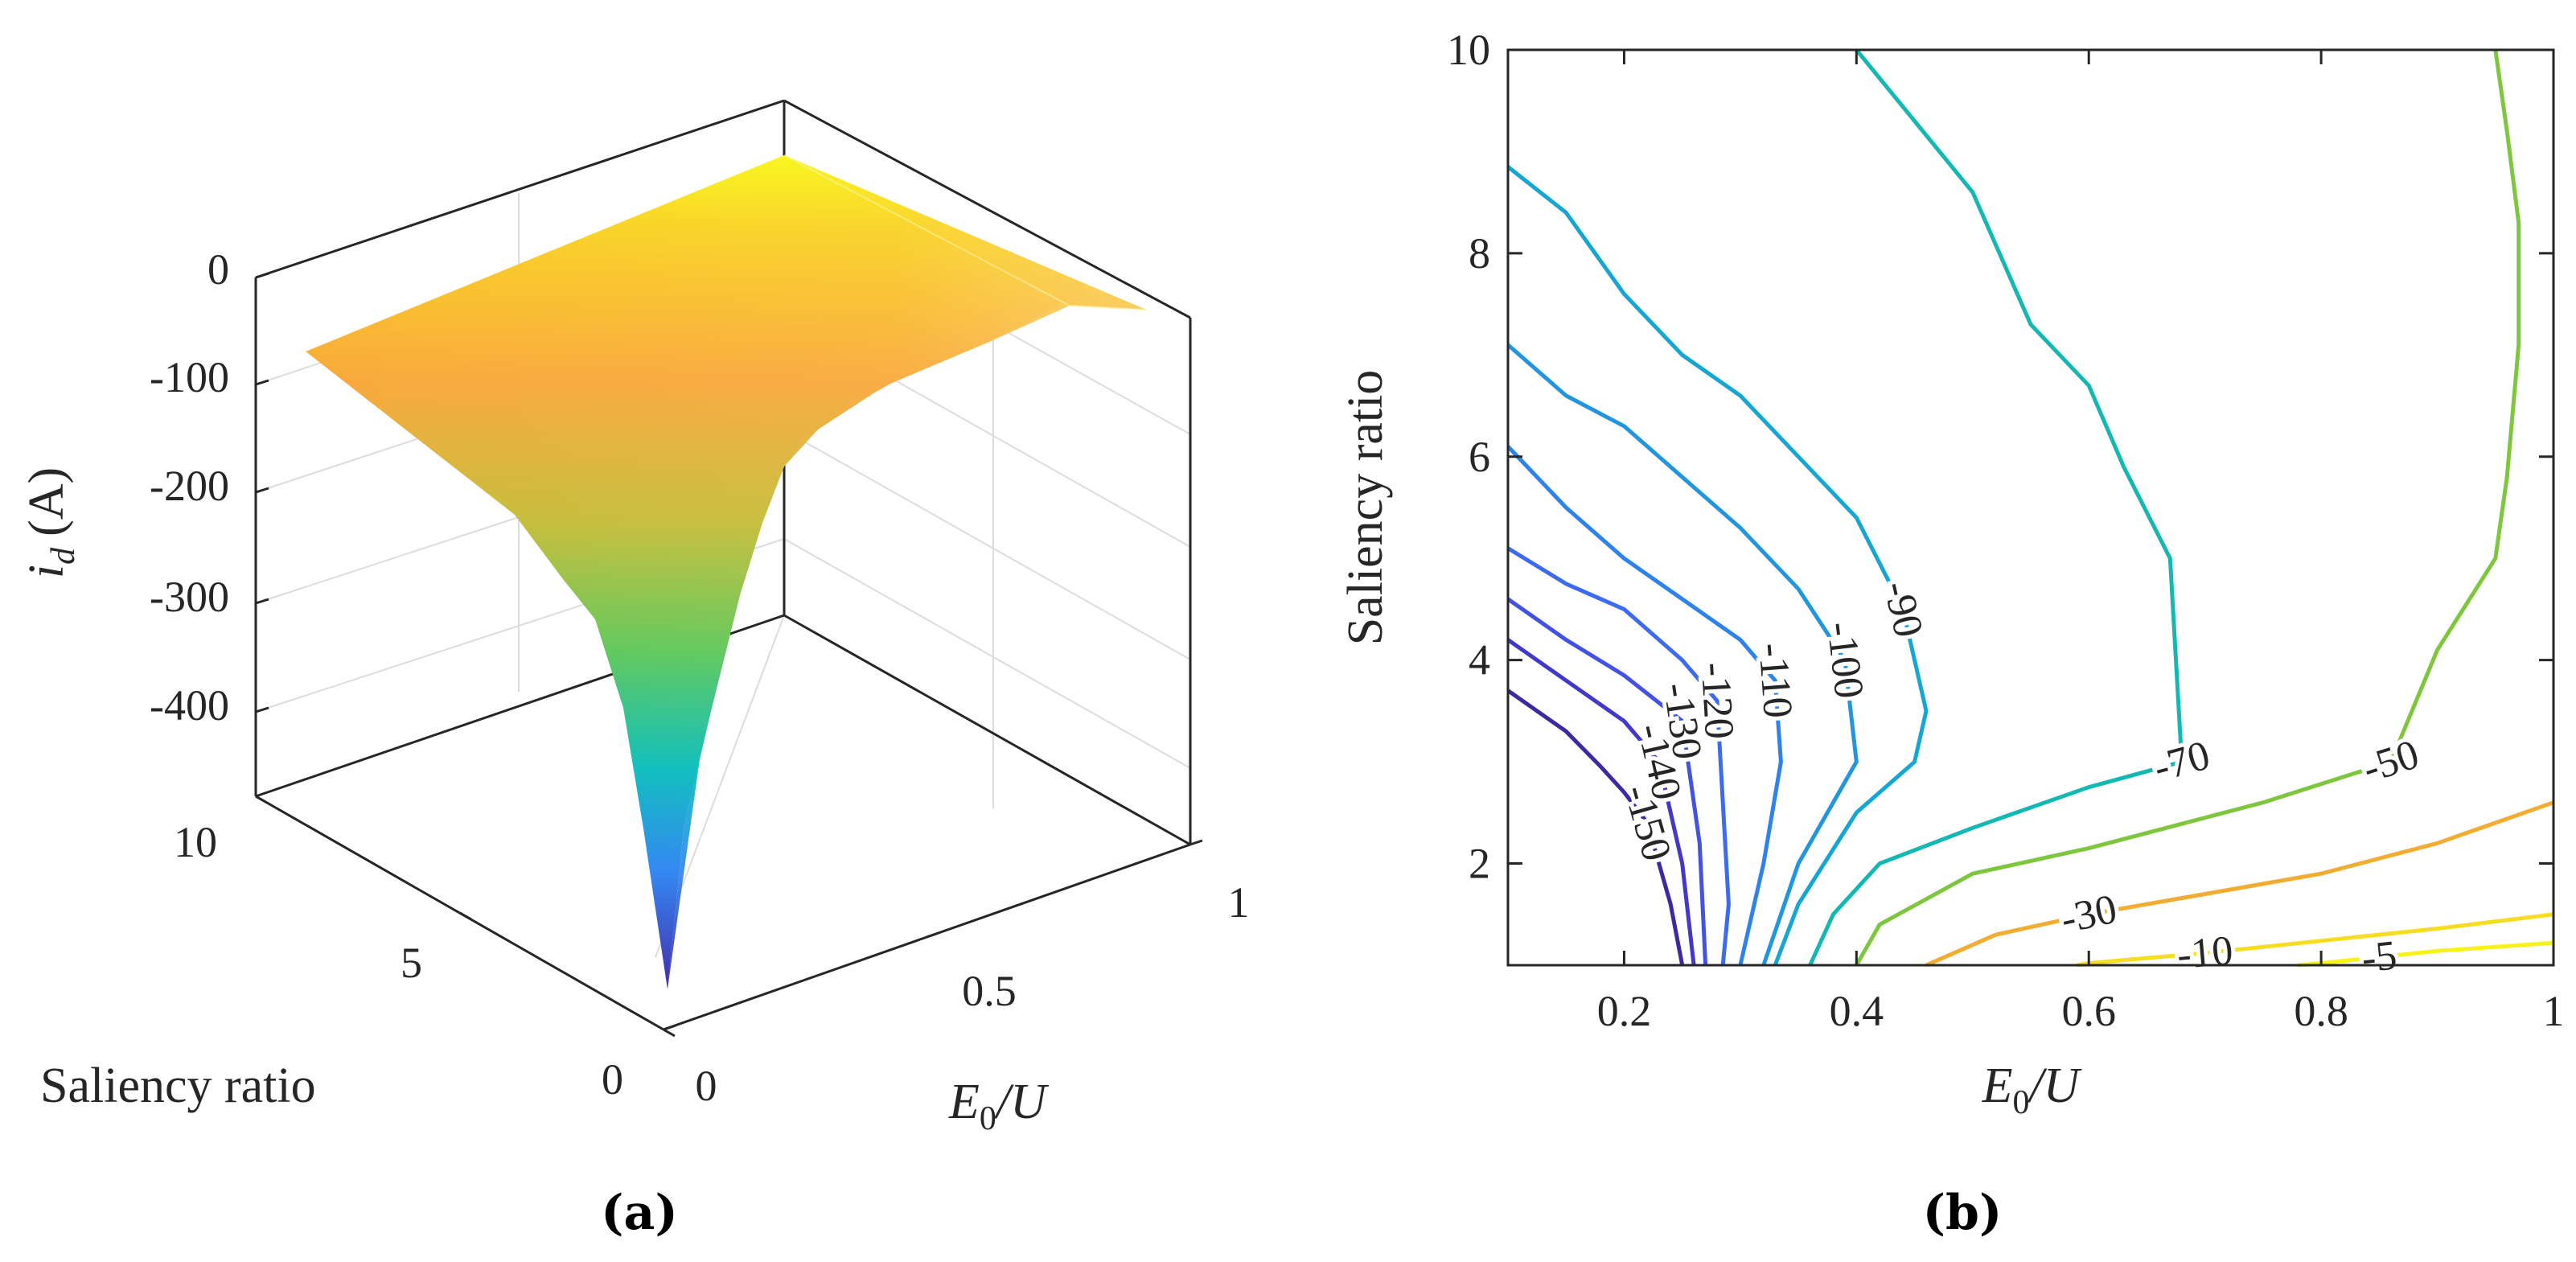  Describe the element at coordinates (218, 269) in the screenshot. I see `z-tick-label: 0` at that location.